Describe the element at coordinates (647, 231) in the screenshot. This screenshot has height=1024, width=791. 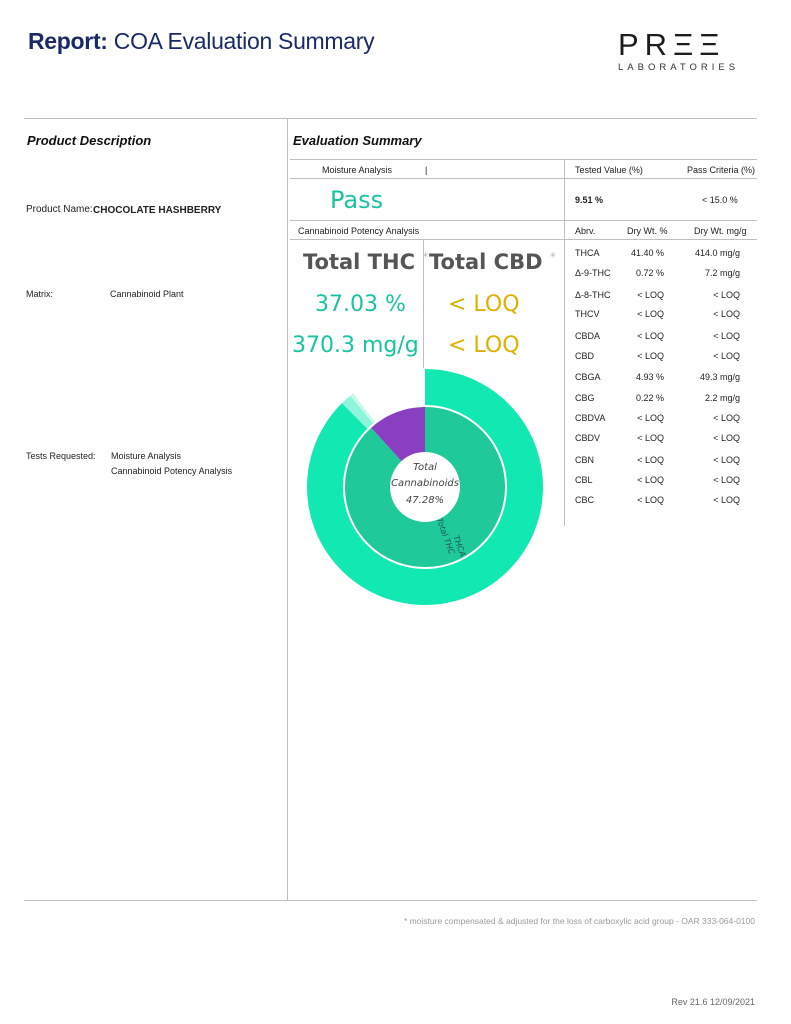
I see `col-dry-pct-header: Dry Wt. %` at that location.